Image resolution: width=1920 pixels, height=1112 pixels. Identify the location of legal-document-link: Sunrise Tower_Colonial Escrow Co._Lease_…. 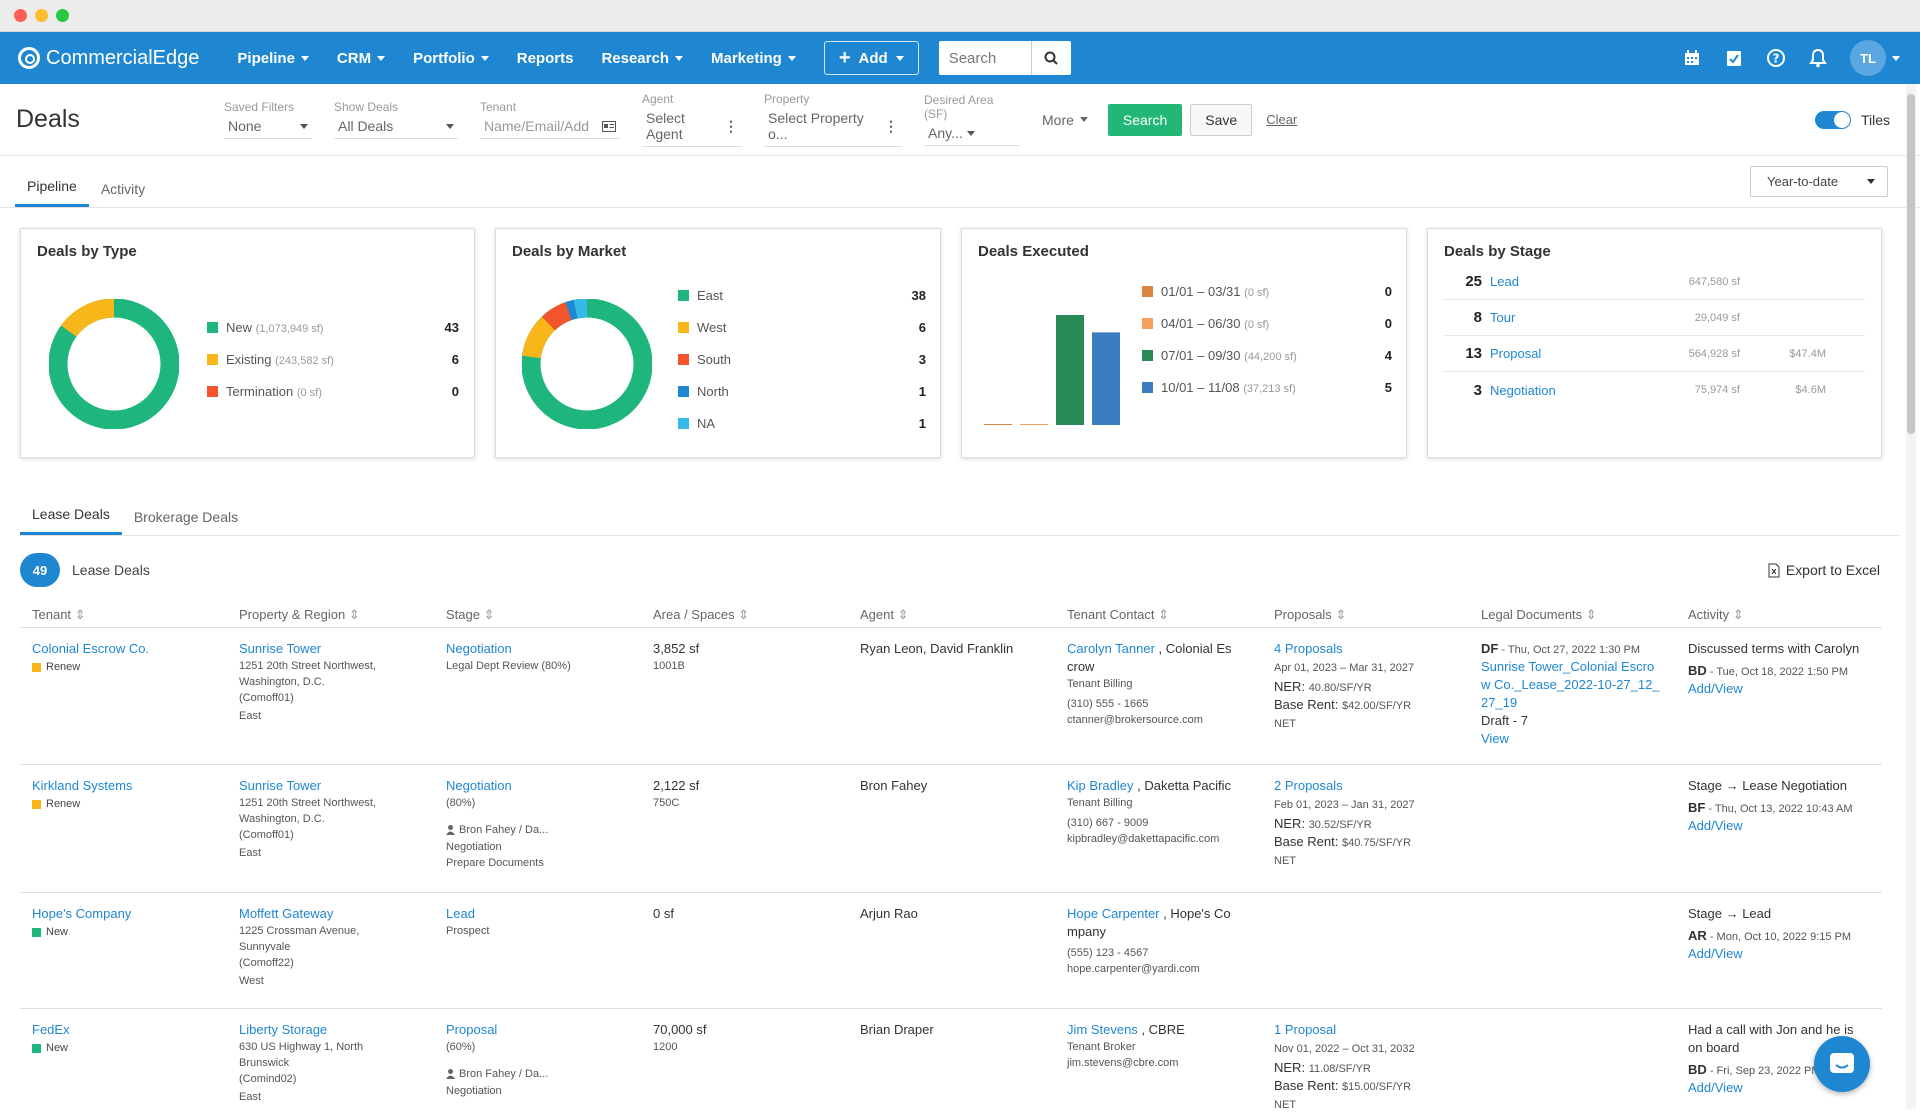
(1570, 684).